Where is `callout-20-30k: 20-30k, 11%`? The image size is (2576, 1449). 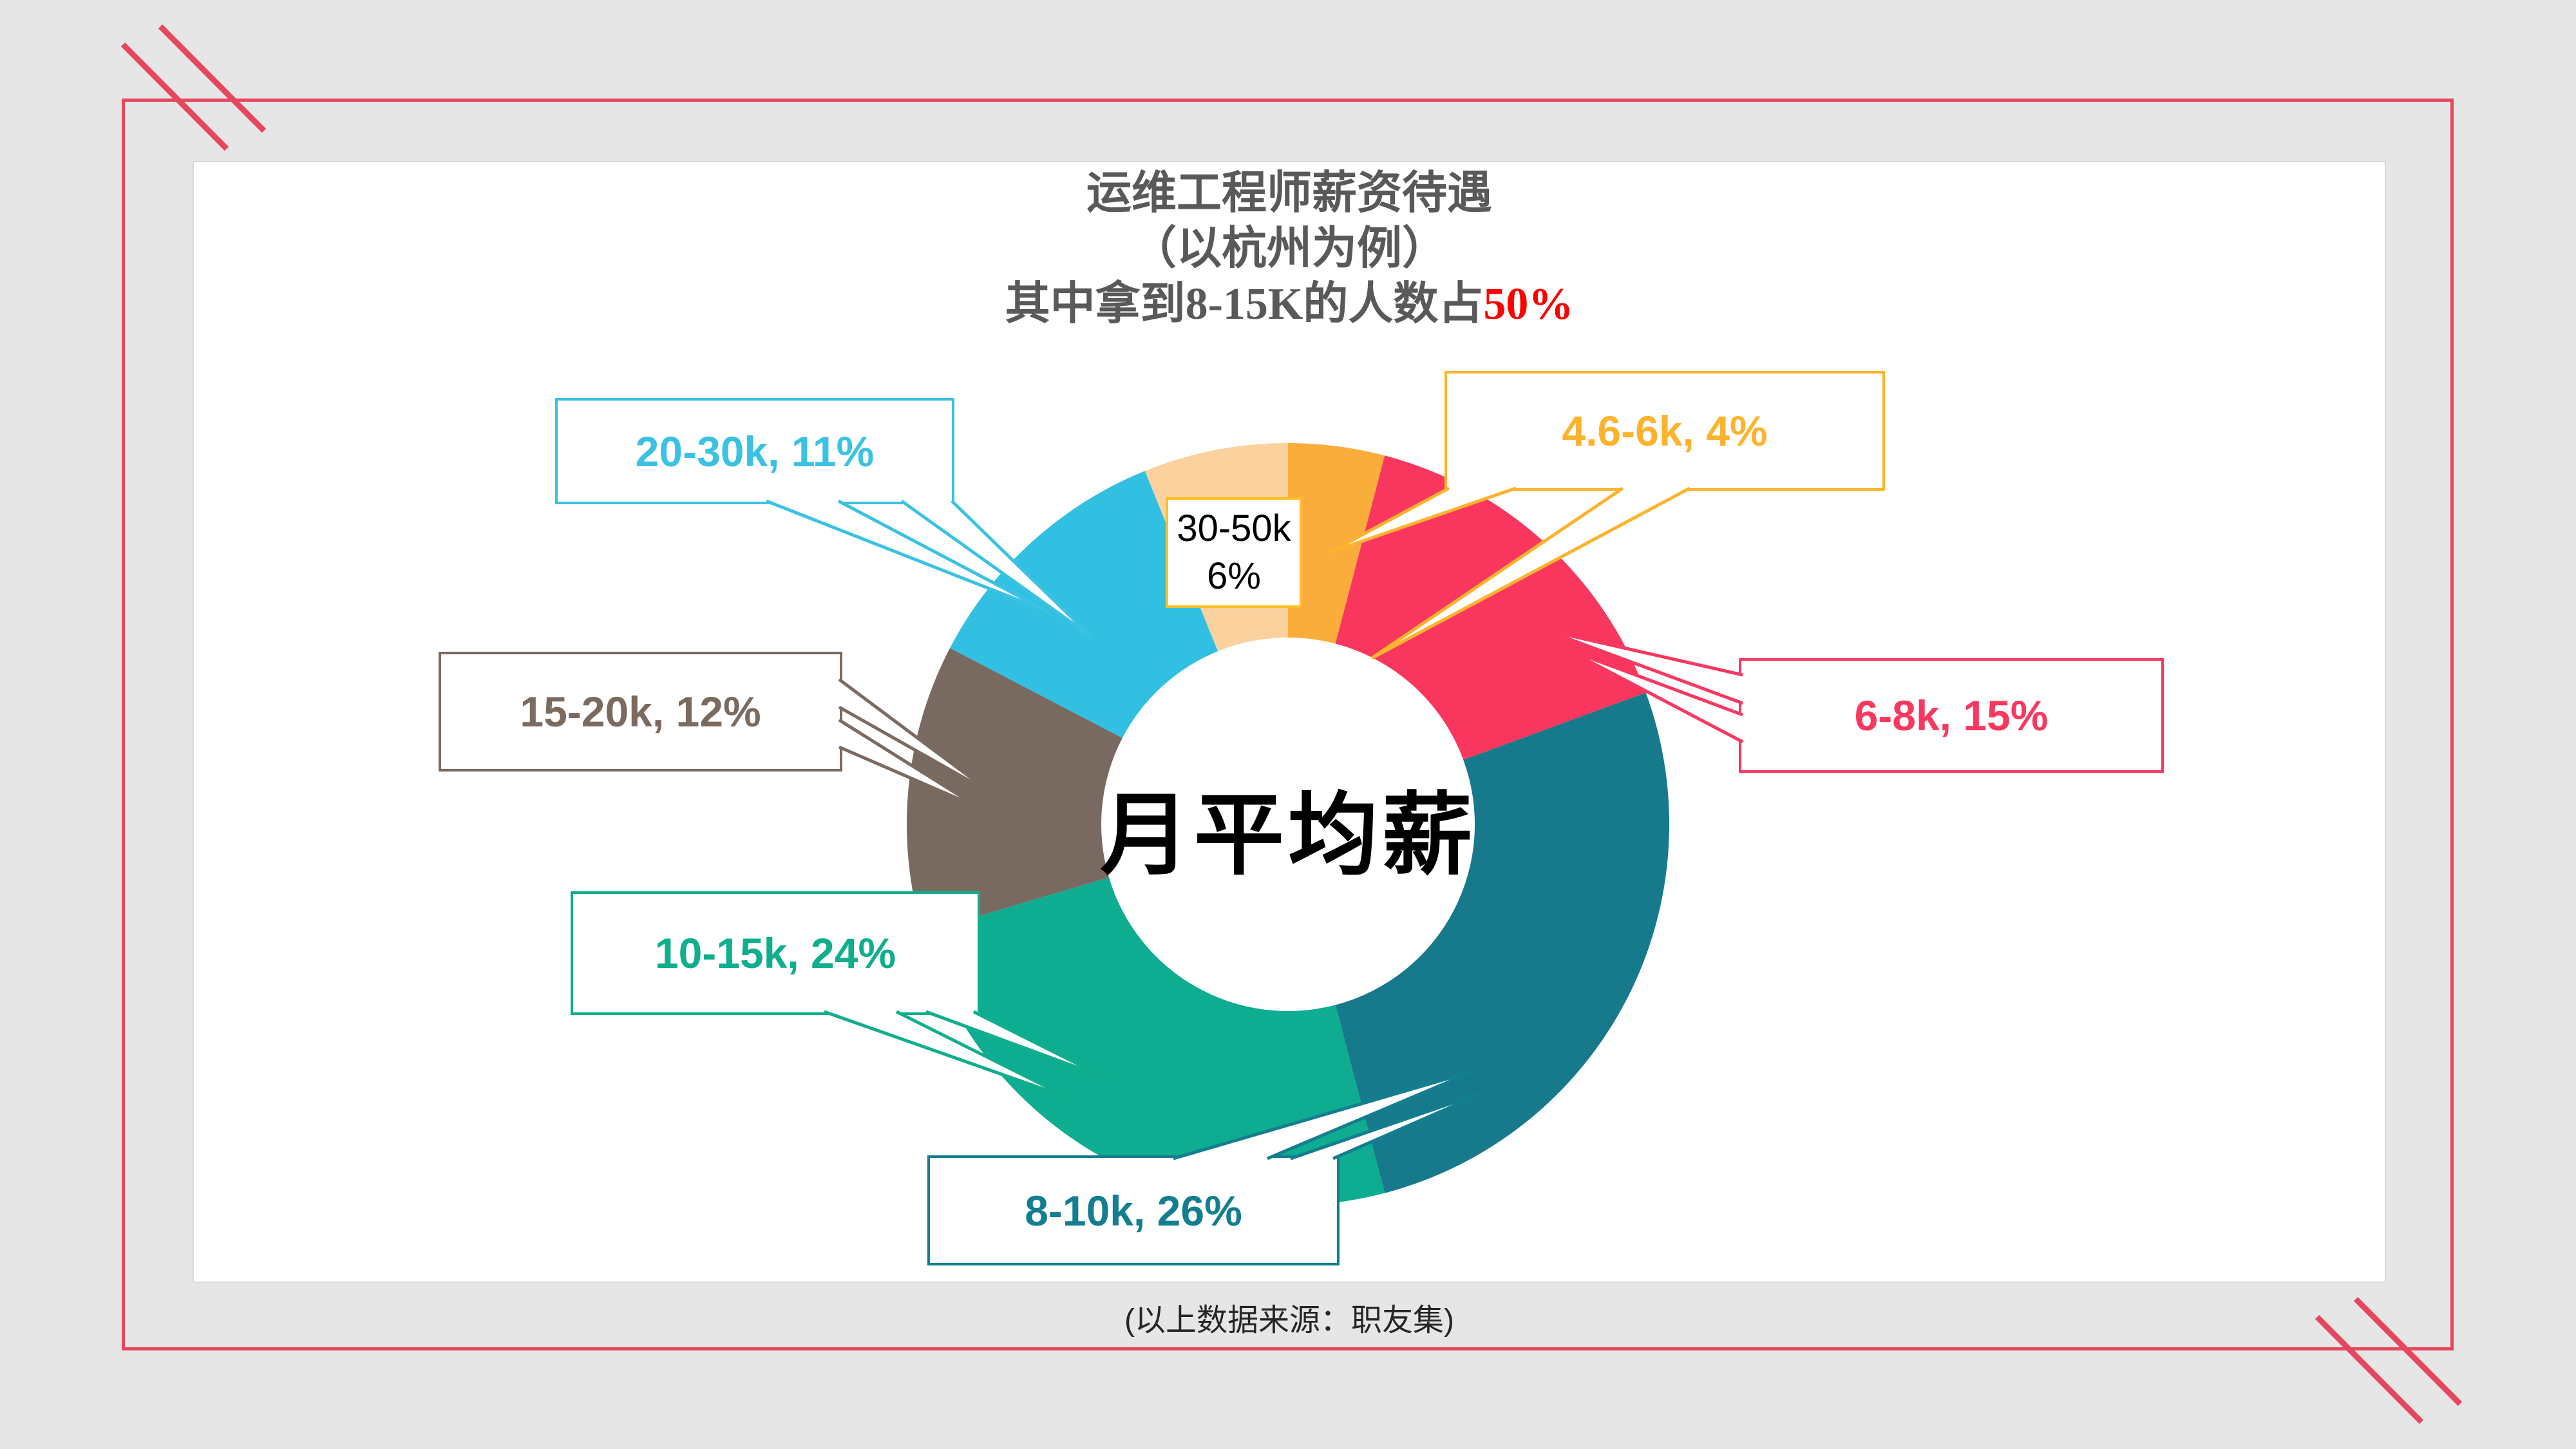 callout-20-30k: 20-30k, 11% is located at coordinates (754, 451).